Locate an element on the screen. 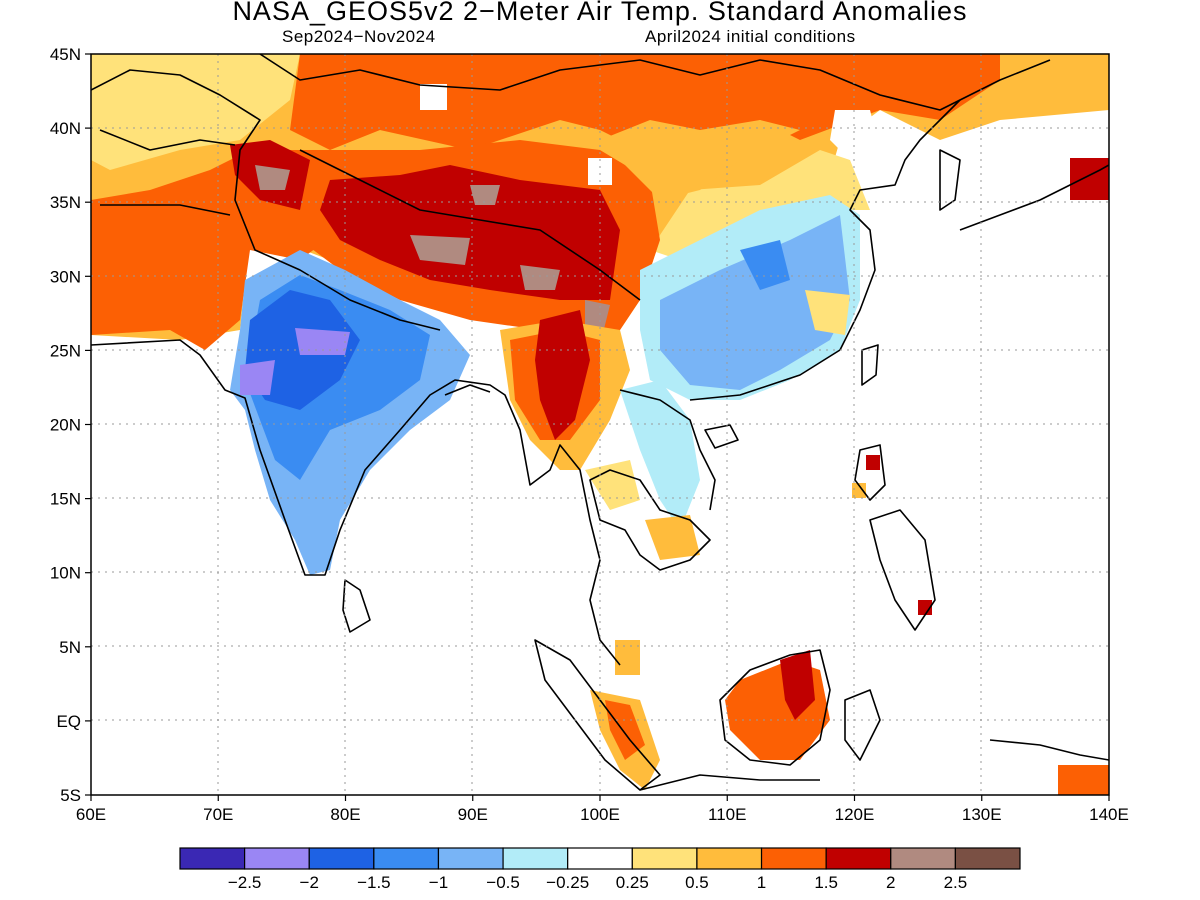  lat-tick-label: 35N is located at coordinates (65, 202).